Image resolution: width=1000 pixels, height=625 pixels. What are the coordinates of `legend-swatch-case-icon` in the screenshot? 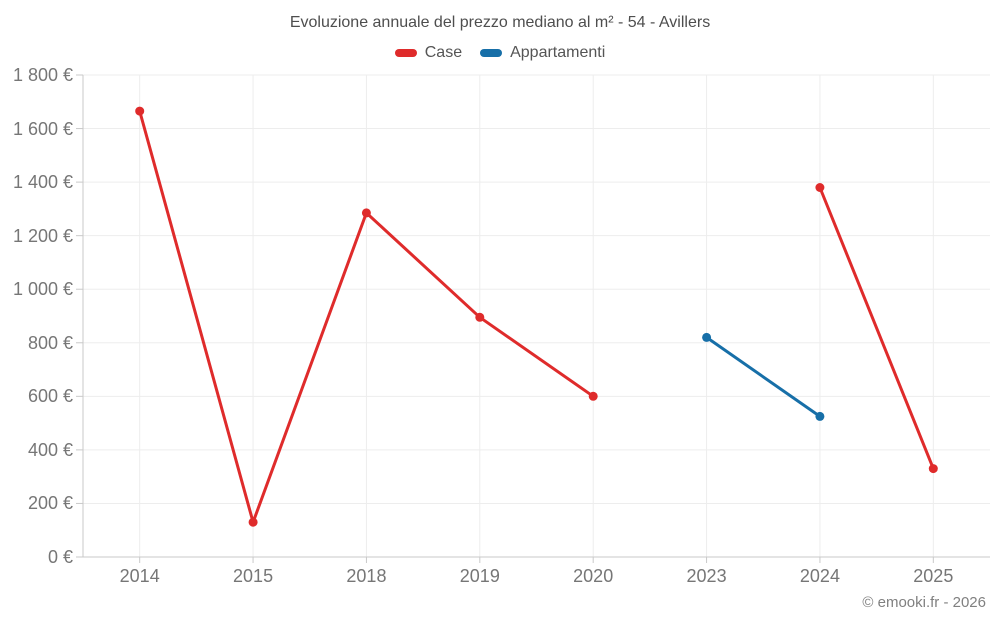 It's located at (405, 53).